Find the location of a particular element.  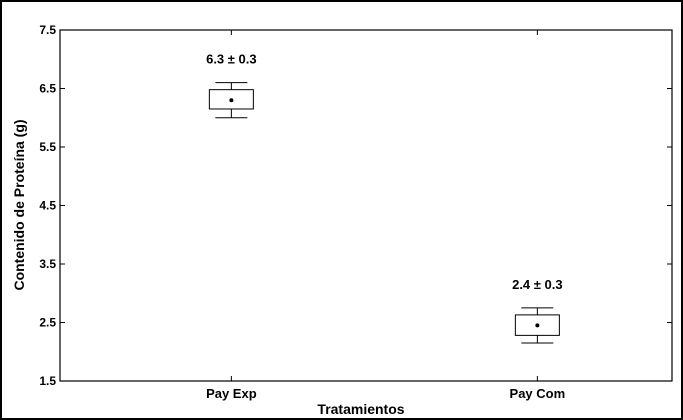

x-category-label: Pay Com is located at coordinates (538, 393).